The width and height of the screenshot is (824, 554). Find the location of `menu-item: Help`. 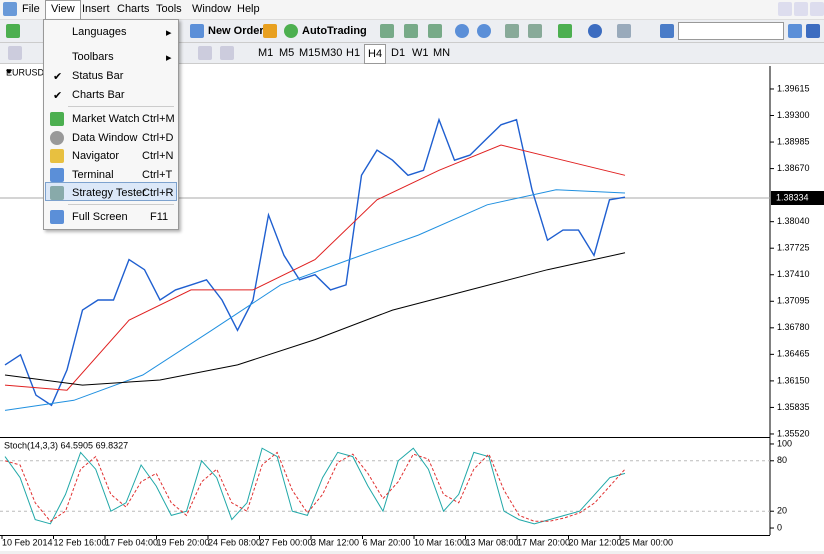

menu-item: Help is located at coordinates (248, 9).